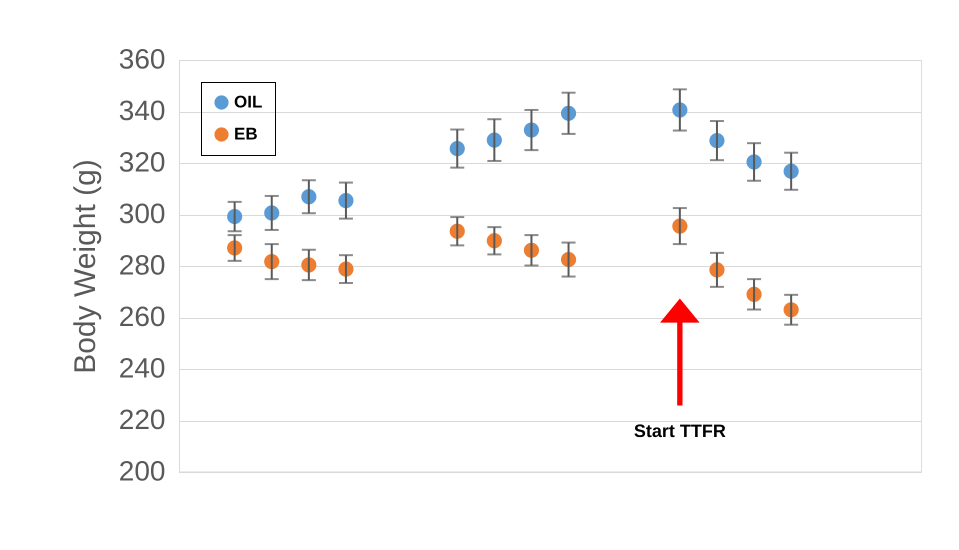  Describe the element at coordinates (142, 316) in the screenshot. I see `y-tick-label: 260` at that location.